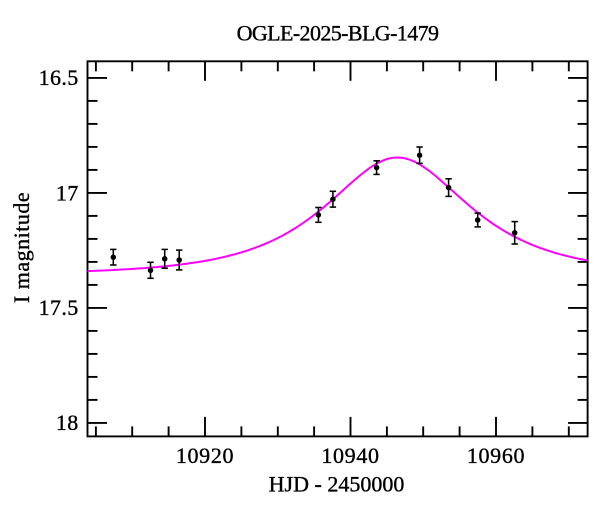  What do you see at coordinates (59, 77) in the screenshot?
I see `svg-text: 16.5` at bounding box center [59, 77].